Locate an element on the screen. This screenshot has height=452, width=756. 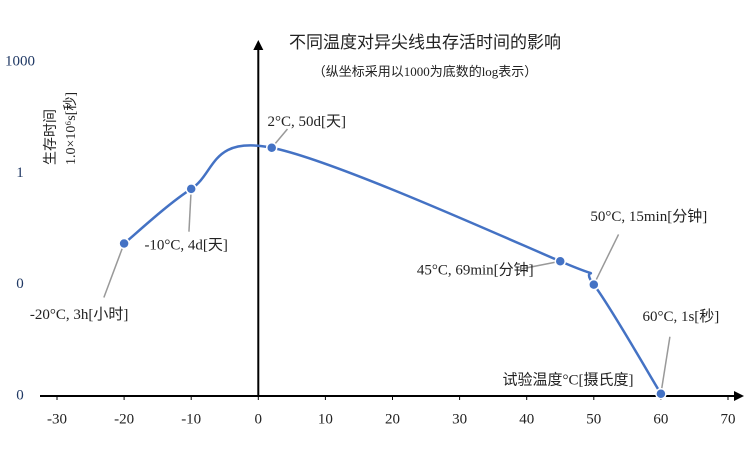
annotation: -10°C, 4d[天] is located at coordinates (186, 245).